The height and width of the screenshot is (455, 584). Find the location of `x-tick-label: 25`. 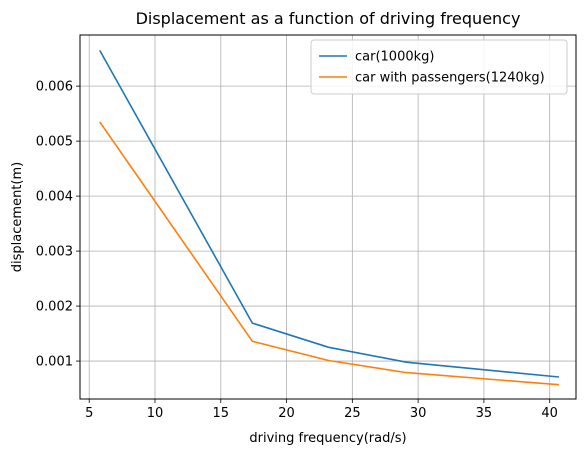

x-tick-label: 25 is located at coordinates (352, 413).